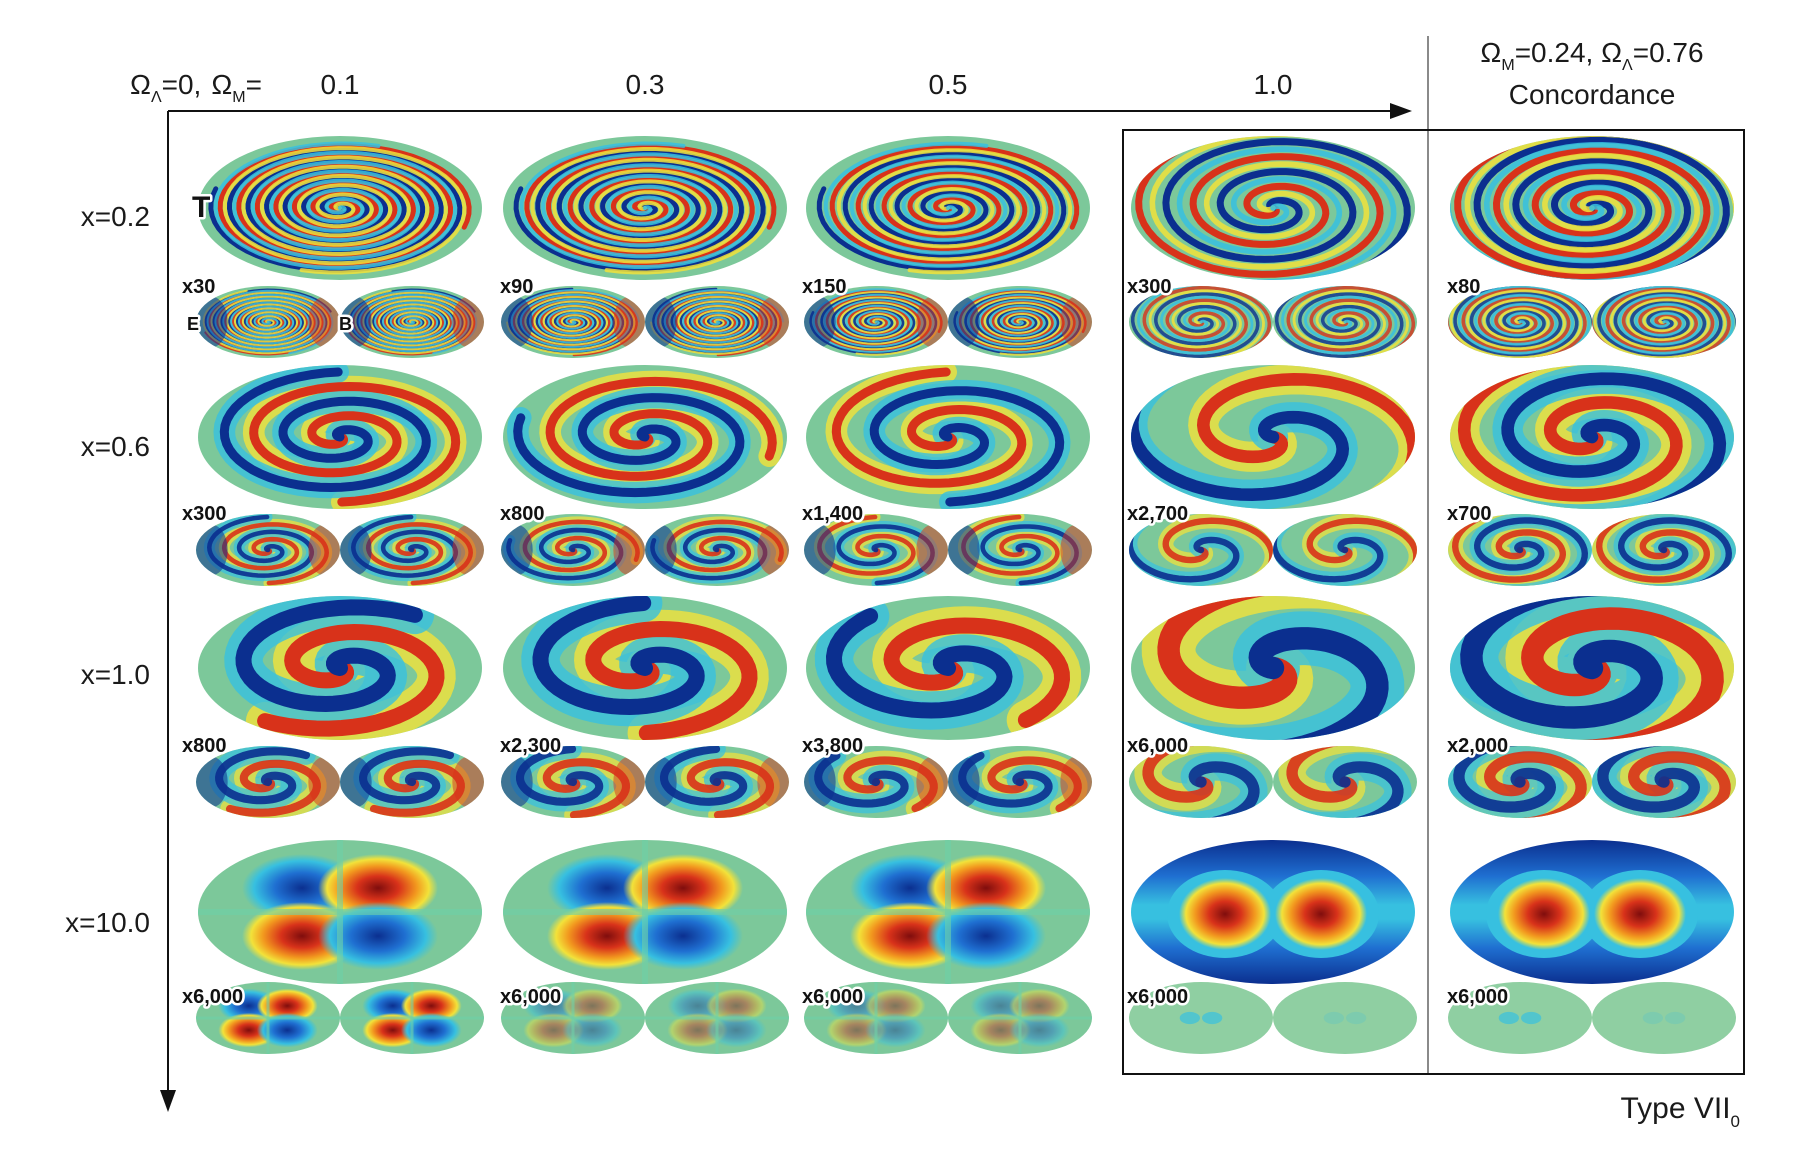  What do you see at coordinates (115, 216) in the screenshot?
I see `row-label-x-0-2: x=0.2` at bounding box center [115, 216].